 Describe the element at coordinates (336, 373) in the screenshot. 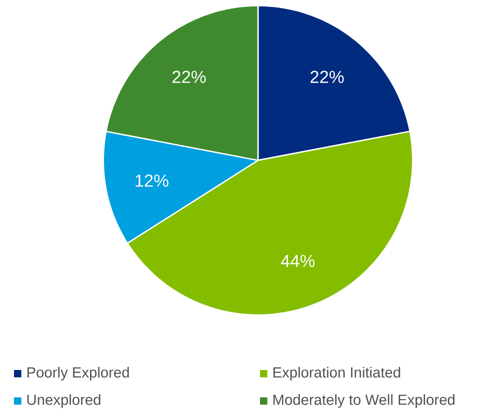

I see `legend-label: Exploration Initiated` at that location.